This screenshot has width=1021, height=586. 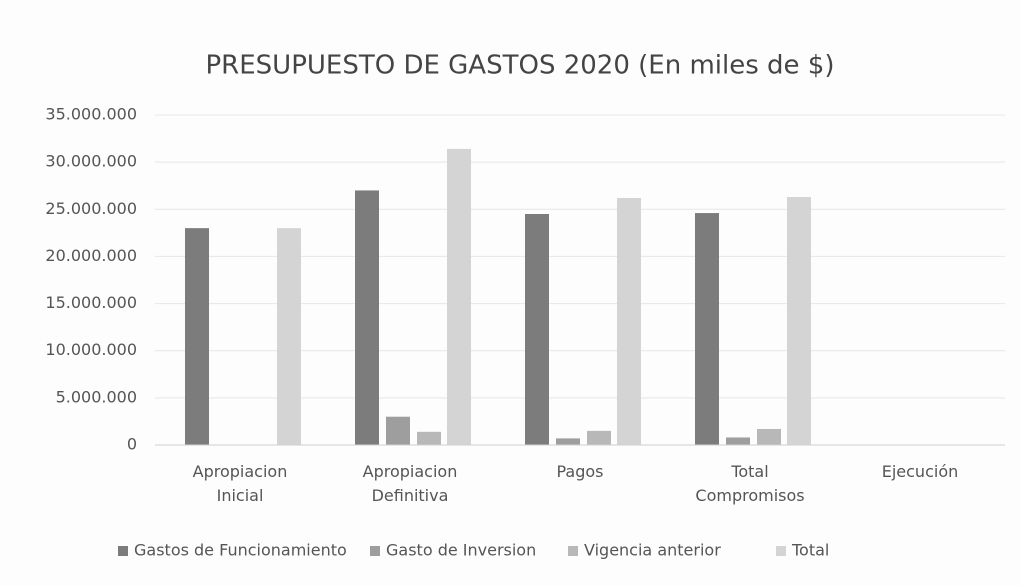 What do you see at coordinates (91, 302) in the screenshot?
I see `y-tick-label: 15.000.000` at bounding box center [91, 302].